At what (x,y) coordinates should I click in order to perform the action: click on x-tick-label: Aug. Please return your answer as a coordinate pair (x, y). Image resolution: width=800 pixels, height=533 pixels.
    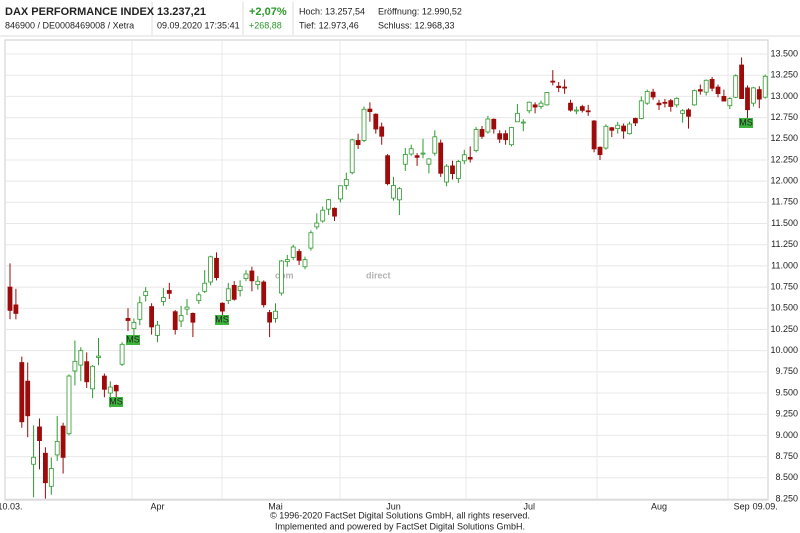
    Looking at the image, I should click on (659, 506).